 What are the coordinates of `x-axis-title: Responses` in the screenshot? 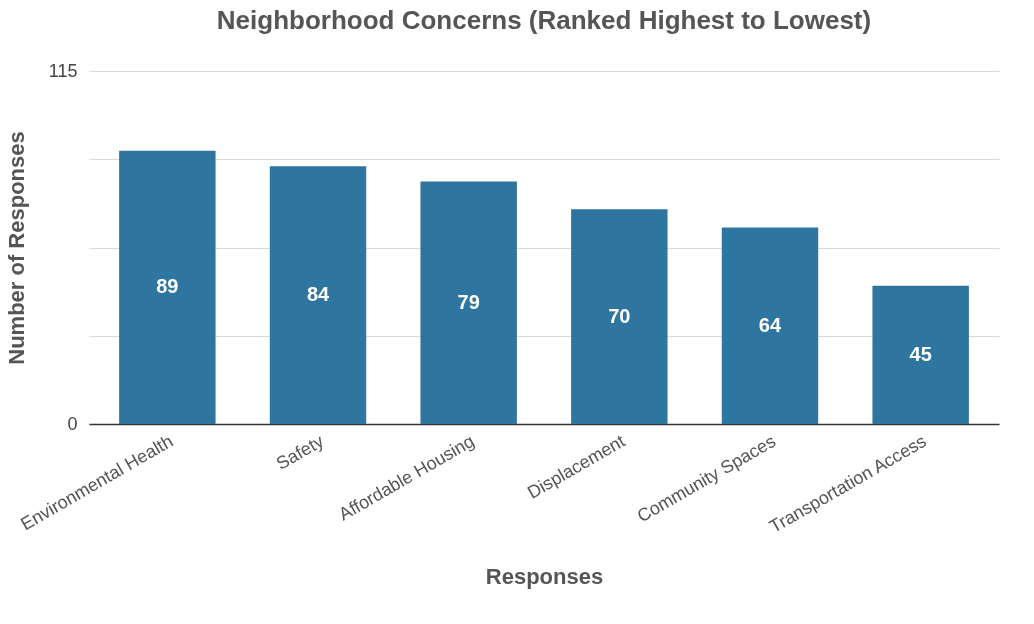 It's located at (544, 577).